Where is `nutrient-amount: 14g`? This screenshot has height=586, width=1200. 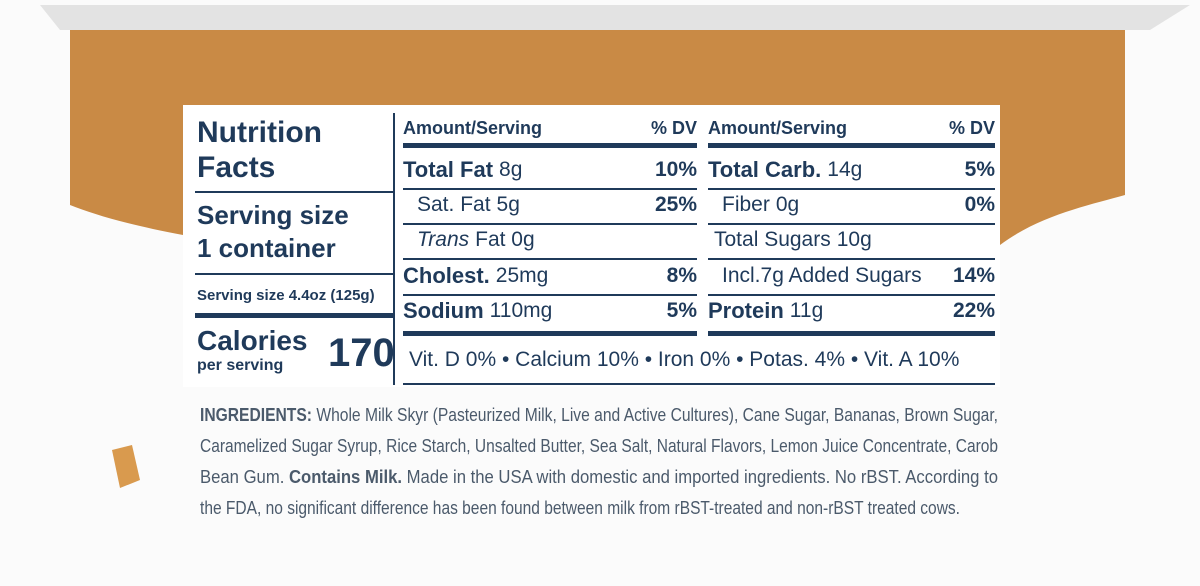 nutrient-amount: 14g is located at coordinates (845, 169).